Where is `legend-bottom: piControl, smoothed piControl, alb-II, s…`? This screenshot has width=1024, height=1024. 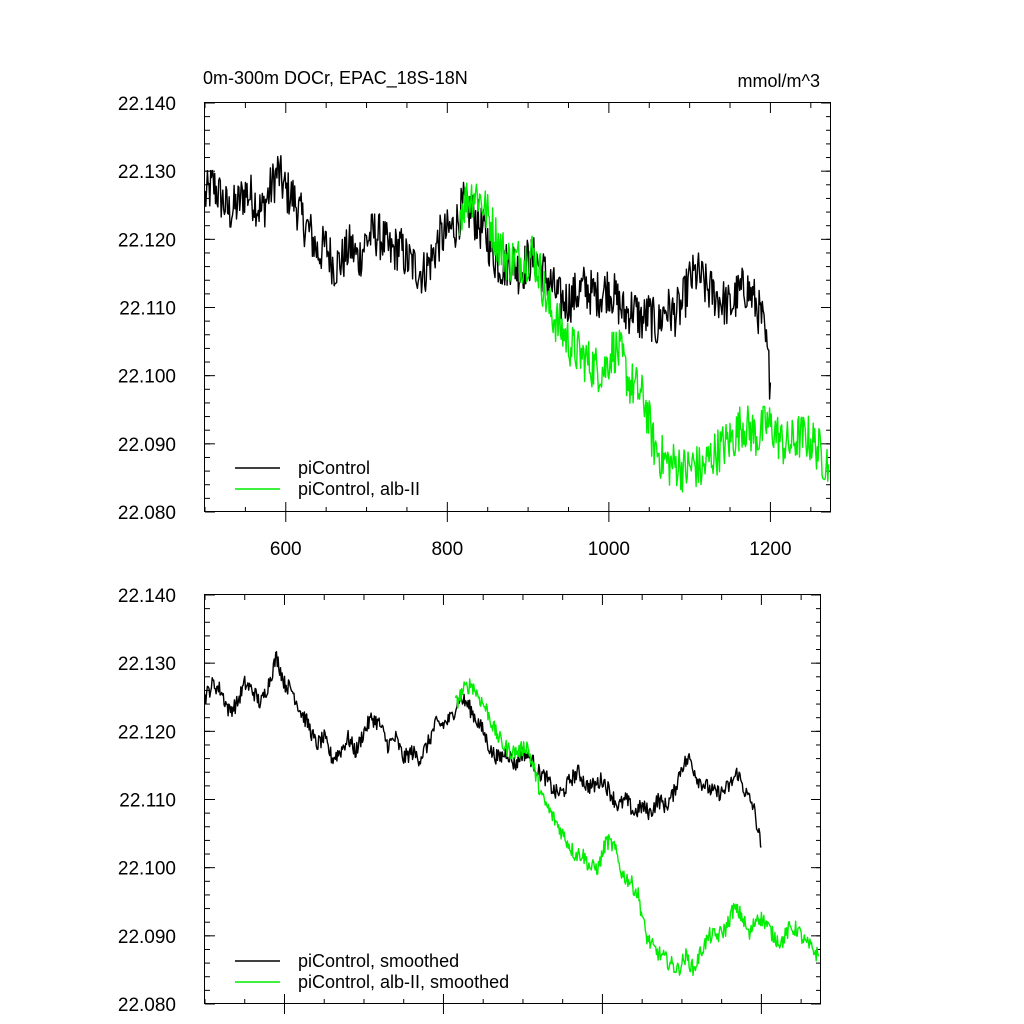 legend-bottom: piControl, smoothed piControl, alb-II, s… is located at coordinates (372, 971).